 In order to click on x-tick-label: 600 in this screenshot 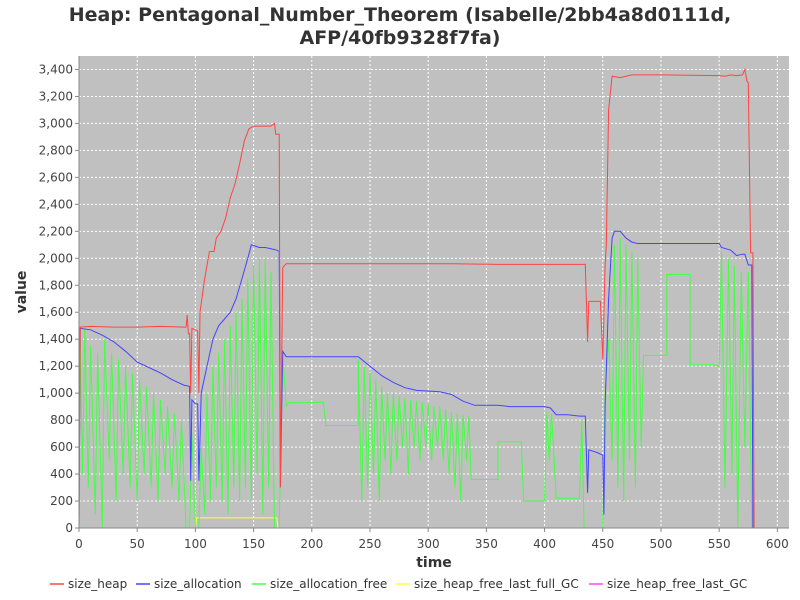, I will do `click(777, 544)`.